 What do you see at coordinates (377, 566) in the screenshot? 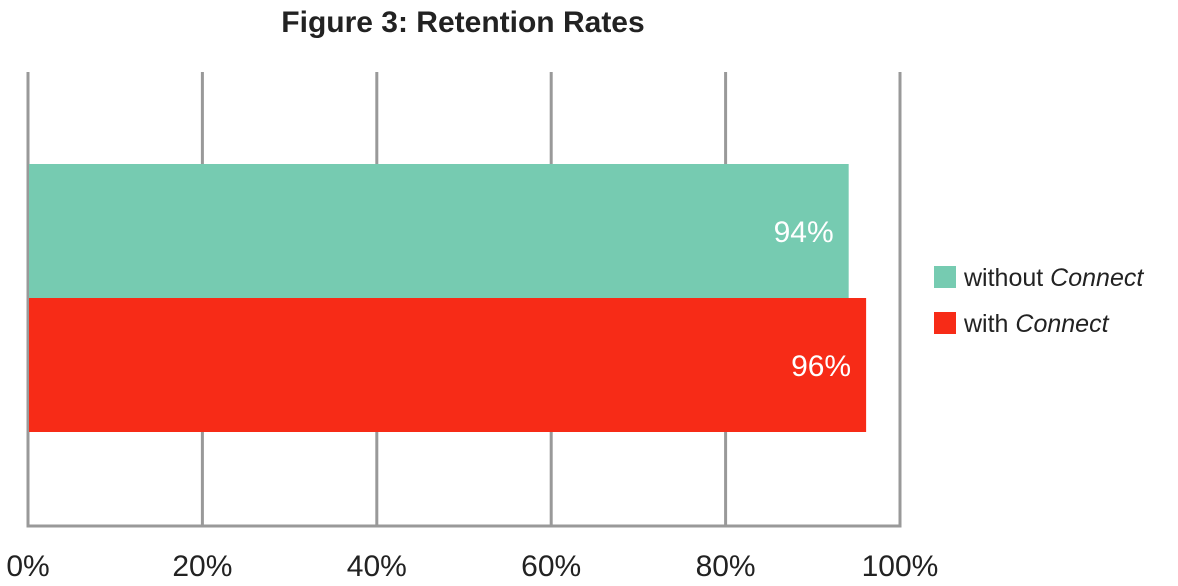
I see `x-tick-label: 40%` at bounding box center [377, 566].